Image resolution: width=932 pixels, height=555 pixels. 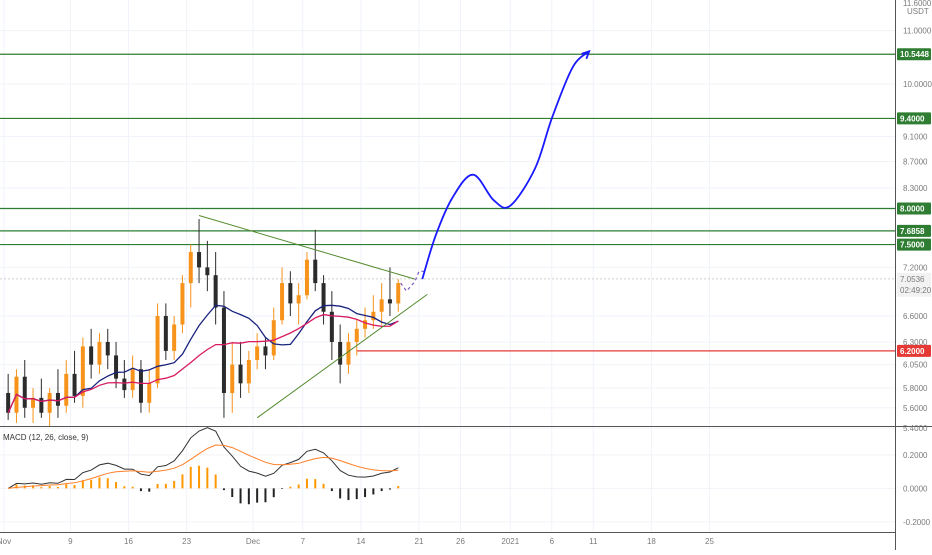 What do you see at coordinates (912, 279) in the screenshot?
I see `current-price-label: 7.0536` at bounding box center [912, 279].